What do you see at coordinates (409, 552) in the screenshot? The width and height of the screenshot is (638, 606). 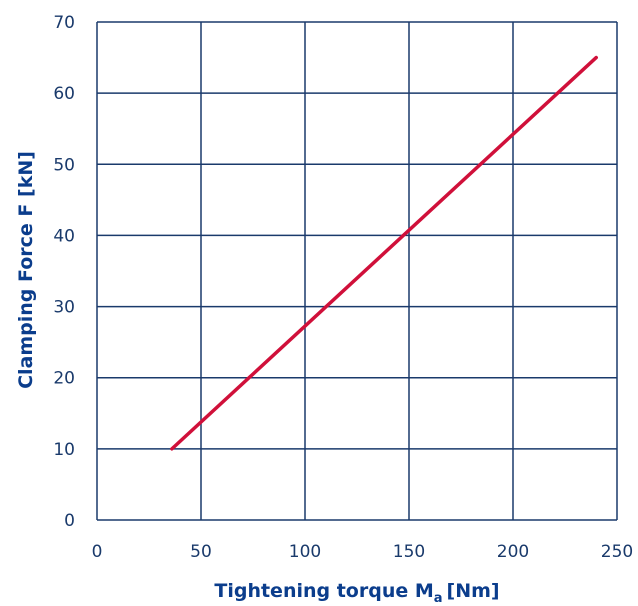 I see `x-tick-label: 150` at bounding box center [409, 552].